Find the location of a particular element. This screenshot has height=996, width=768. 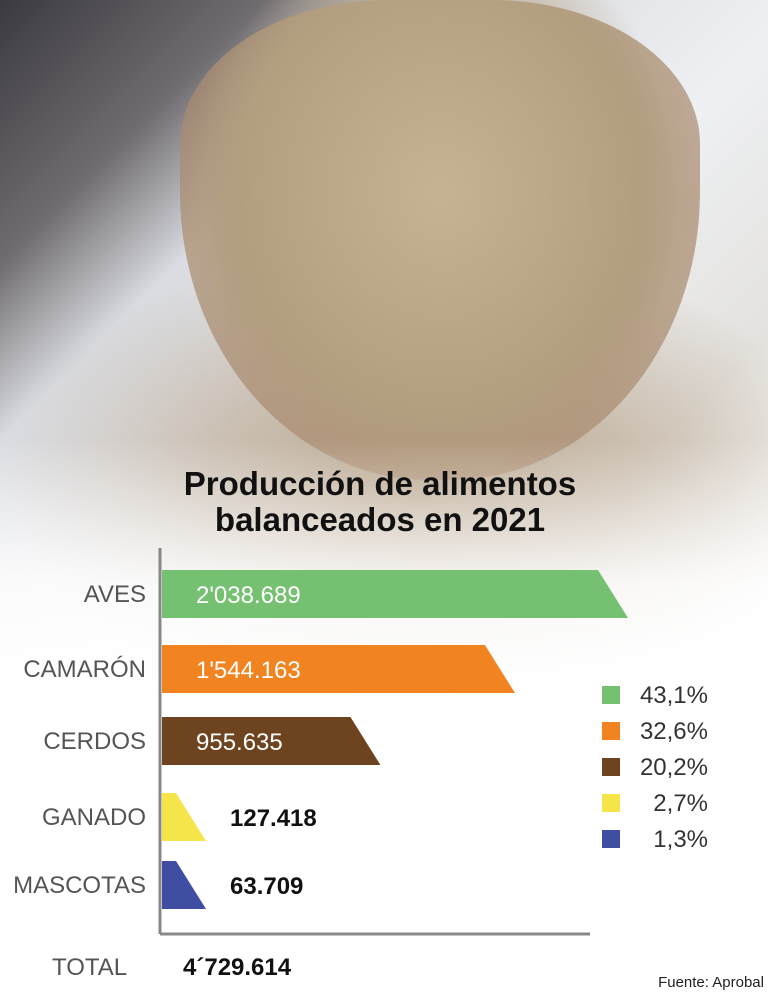

legend-swatch-mascotas is located at coordinates (611, 839).